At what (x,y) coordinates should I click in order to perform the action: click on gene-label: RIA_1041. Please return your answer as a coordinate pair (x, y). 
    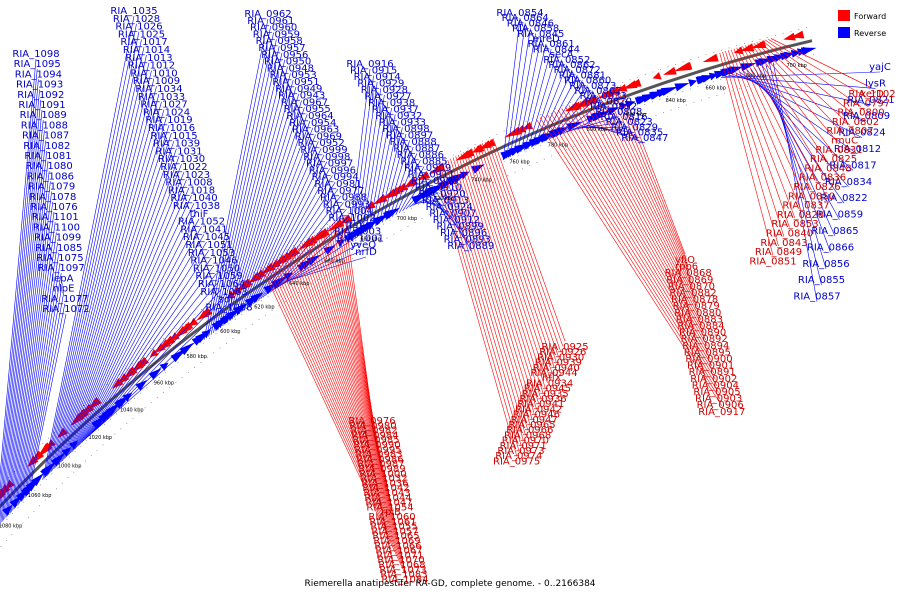
    Looking at the image, I should click on (203, 229).